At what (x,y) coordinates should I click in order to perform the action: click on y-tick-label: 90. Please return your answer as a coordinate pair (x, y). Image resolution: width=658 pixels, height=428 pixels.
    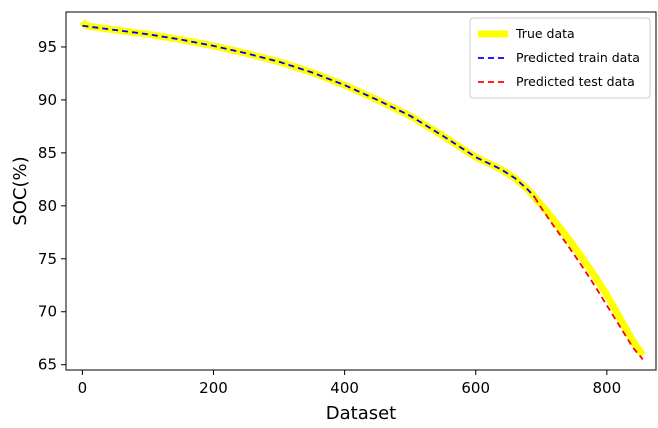
    Looking at the image, I should click on (47, 100).